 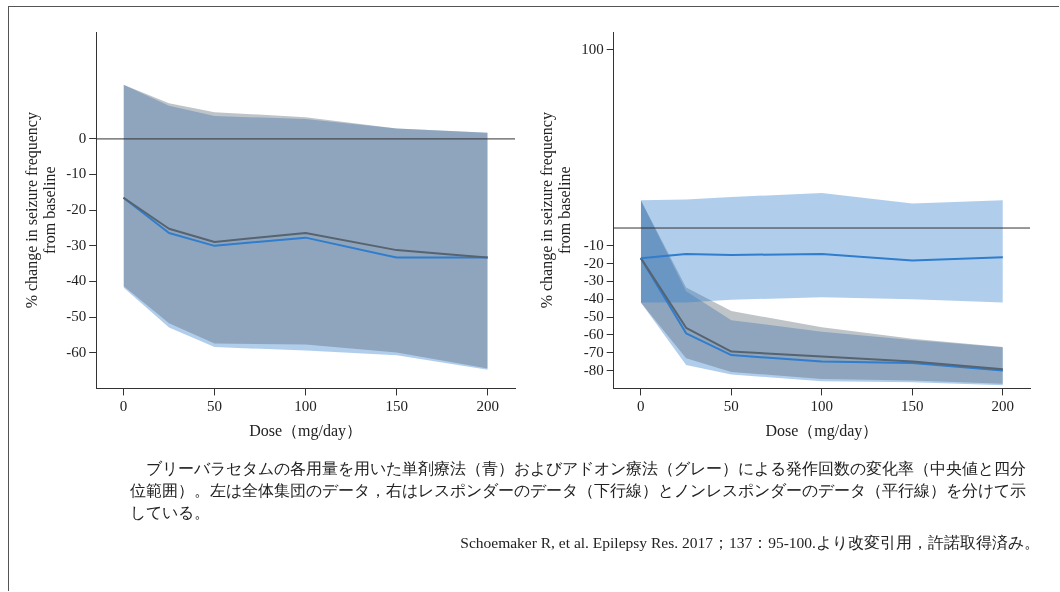 I want to click on y-tick-label: 100, so click(x=592, y=48).